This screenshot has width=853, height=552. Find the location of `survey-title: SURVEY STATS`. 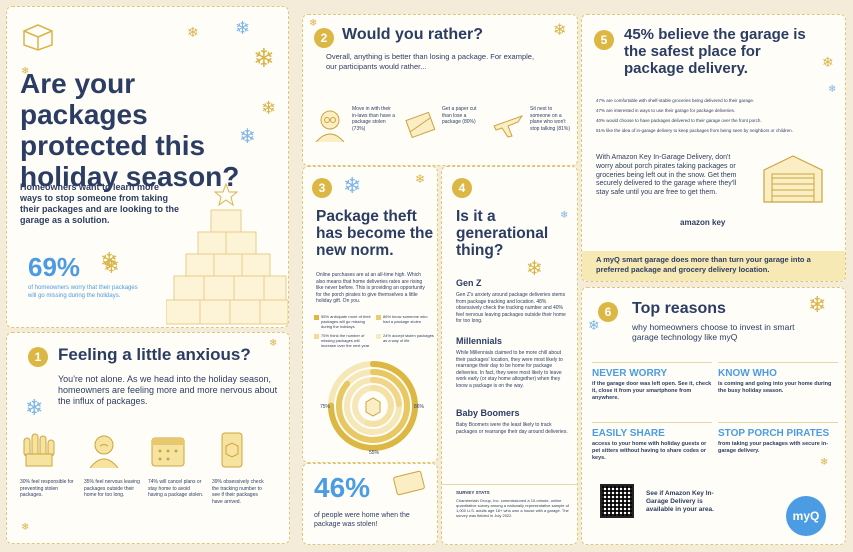

survey-title: SURVEY STATS is located at coordinates (473, 492).